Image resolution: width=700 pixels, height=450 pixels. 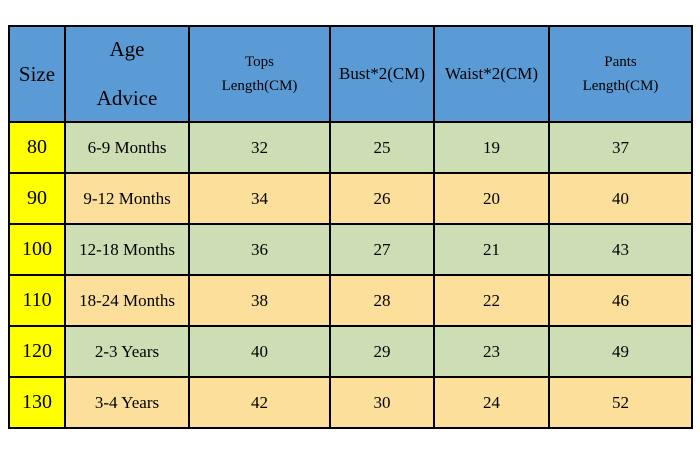 I want to click on column-header-bust: Bust*2(CM), so click(x=382, y=74).